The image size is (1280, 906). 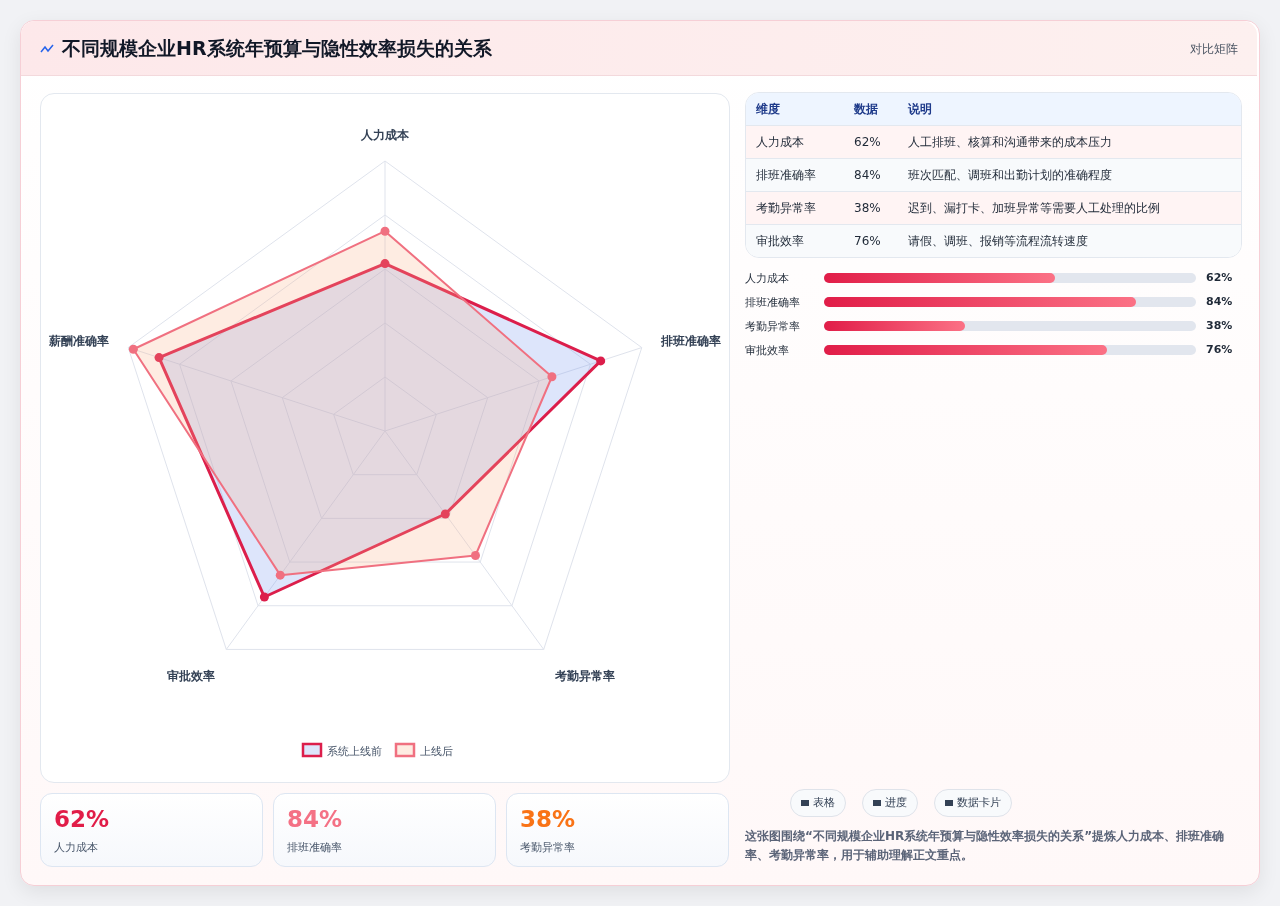 I want to click on y-tick-label: 排班准确率, so click(x=772, y=302).